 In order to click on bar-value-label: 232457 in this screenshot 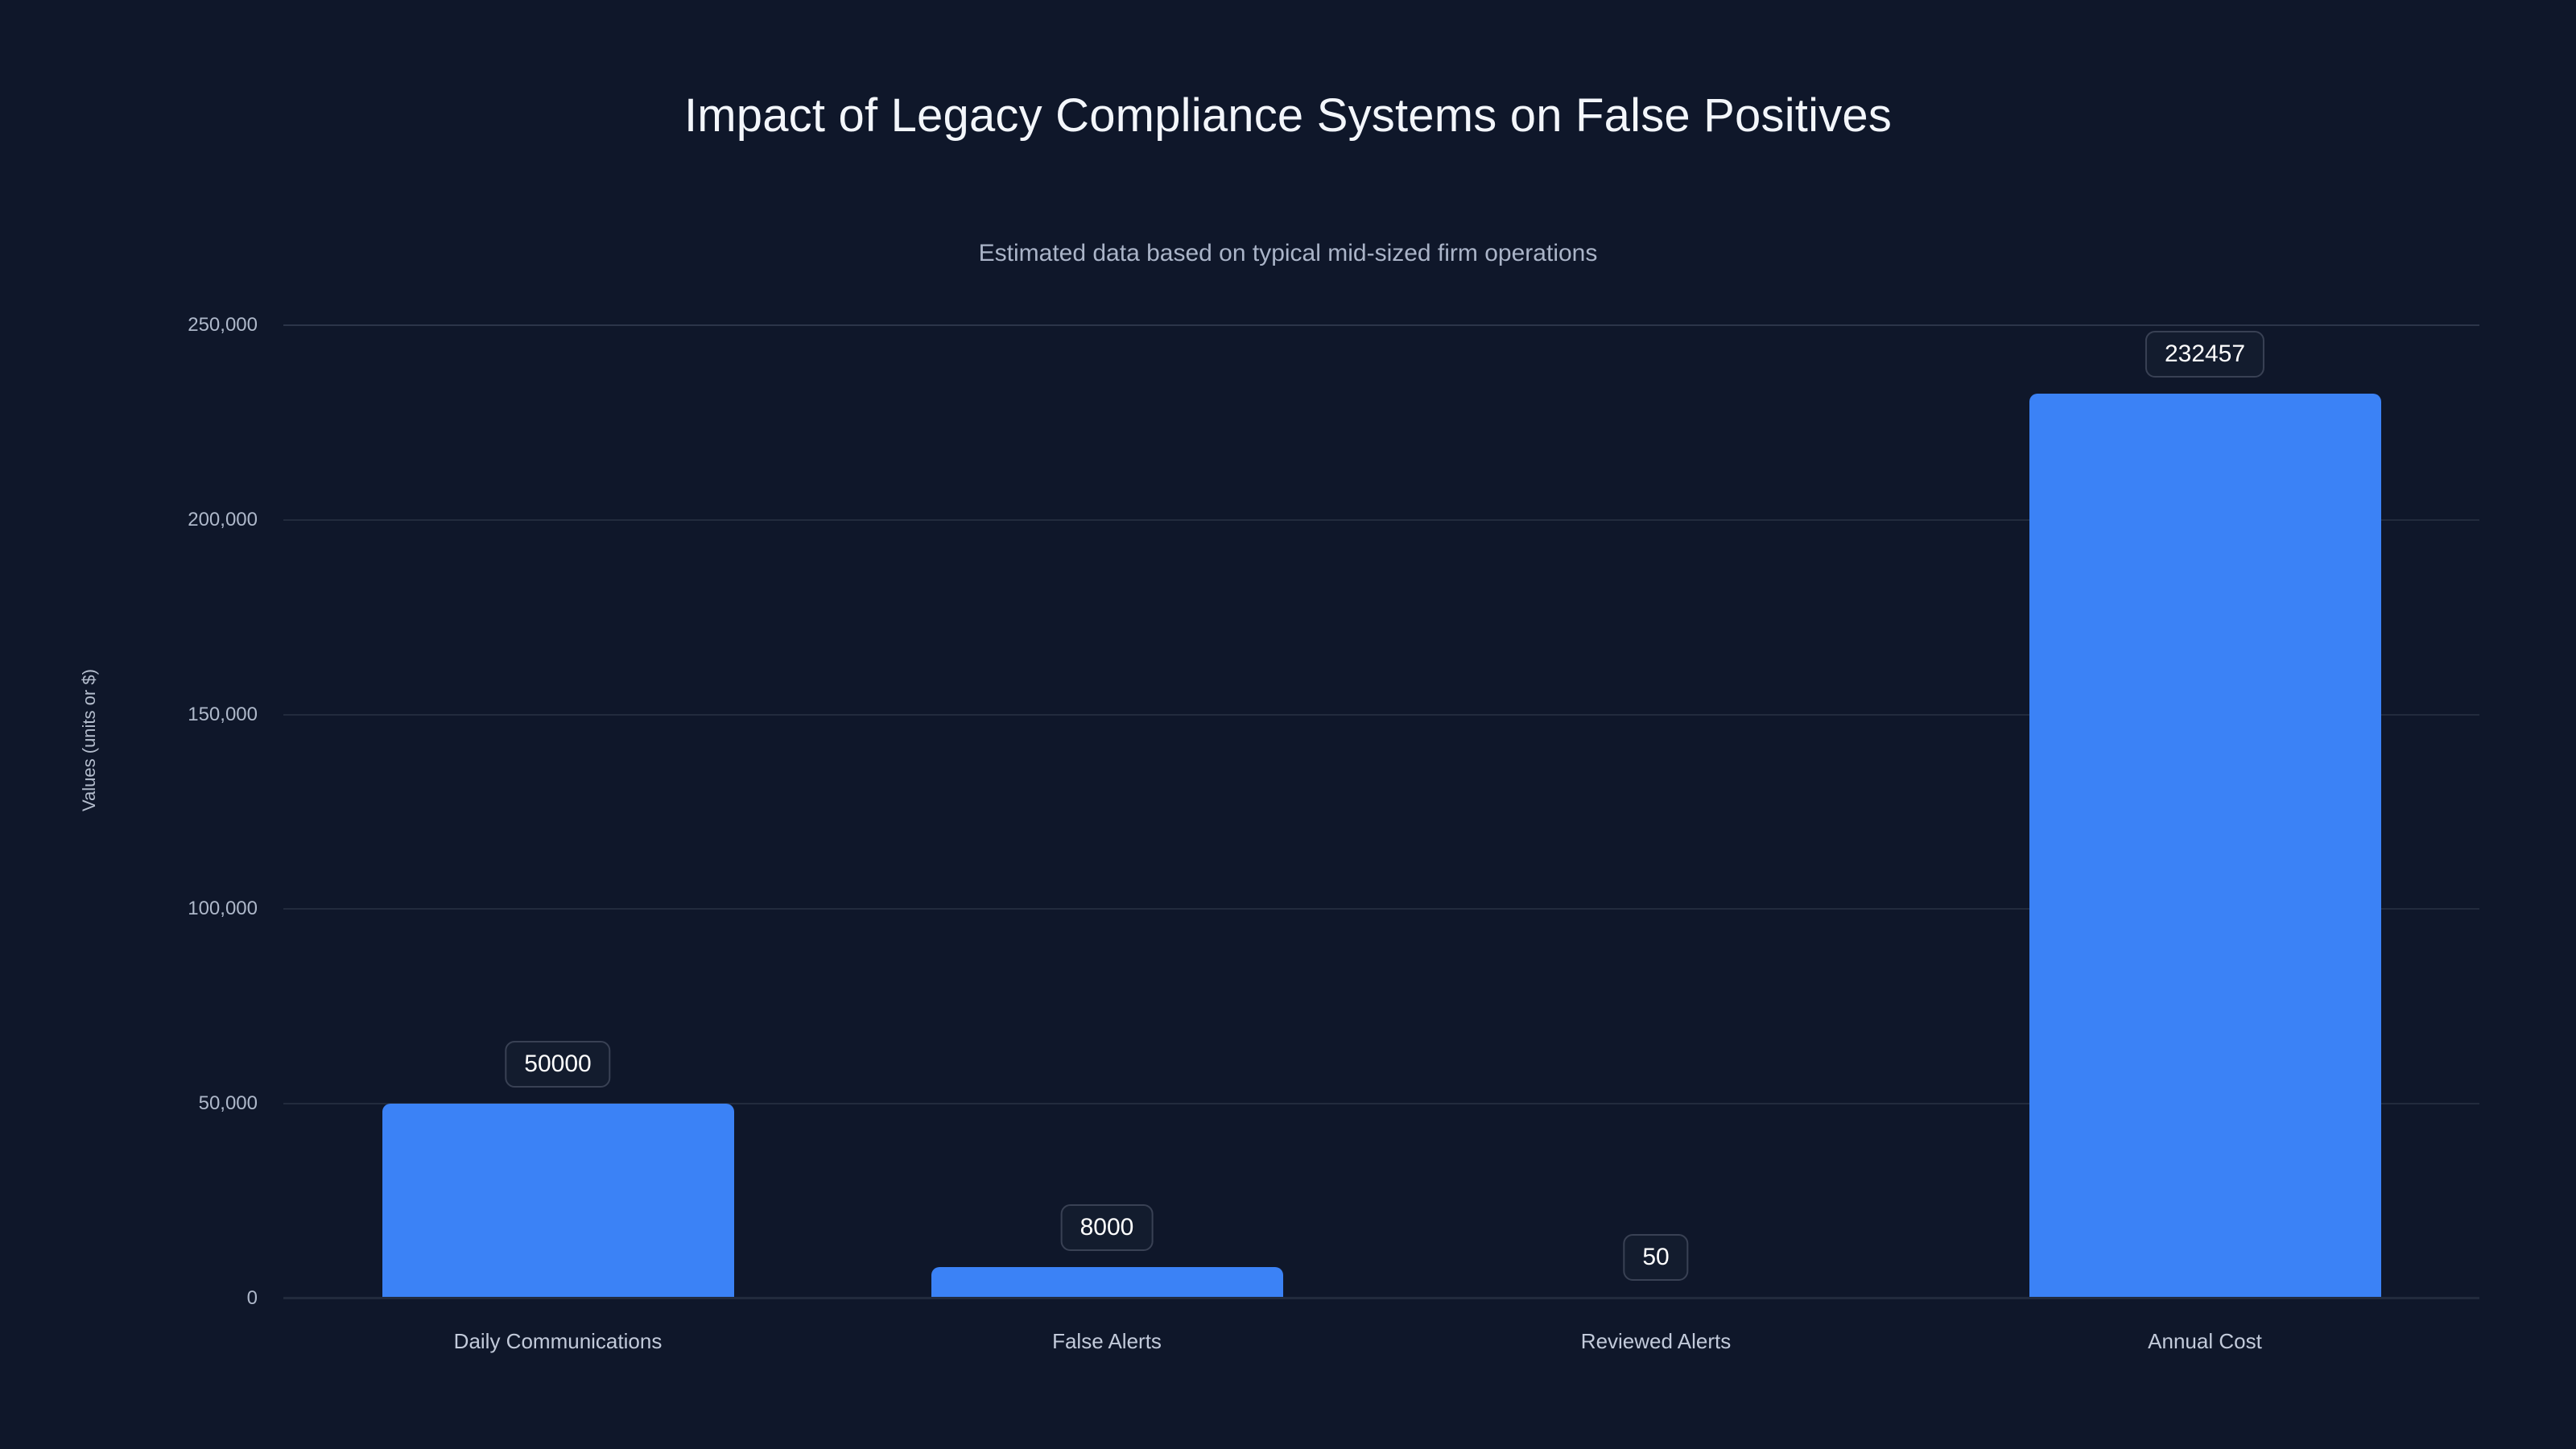, I will do `click(2205, 354)`.